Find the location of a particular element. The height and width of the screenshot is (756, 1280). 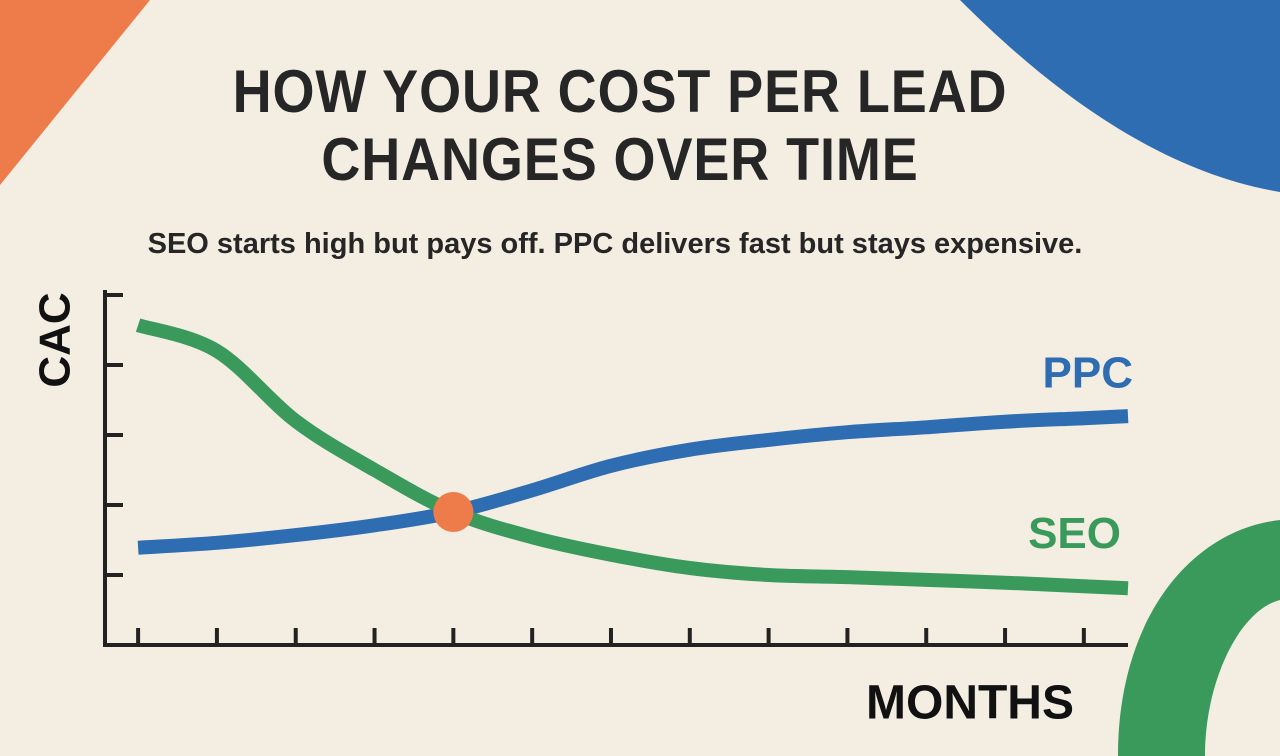

decor-blob is located at coordinates (1120, 96).